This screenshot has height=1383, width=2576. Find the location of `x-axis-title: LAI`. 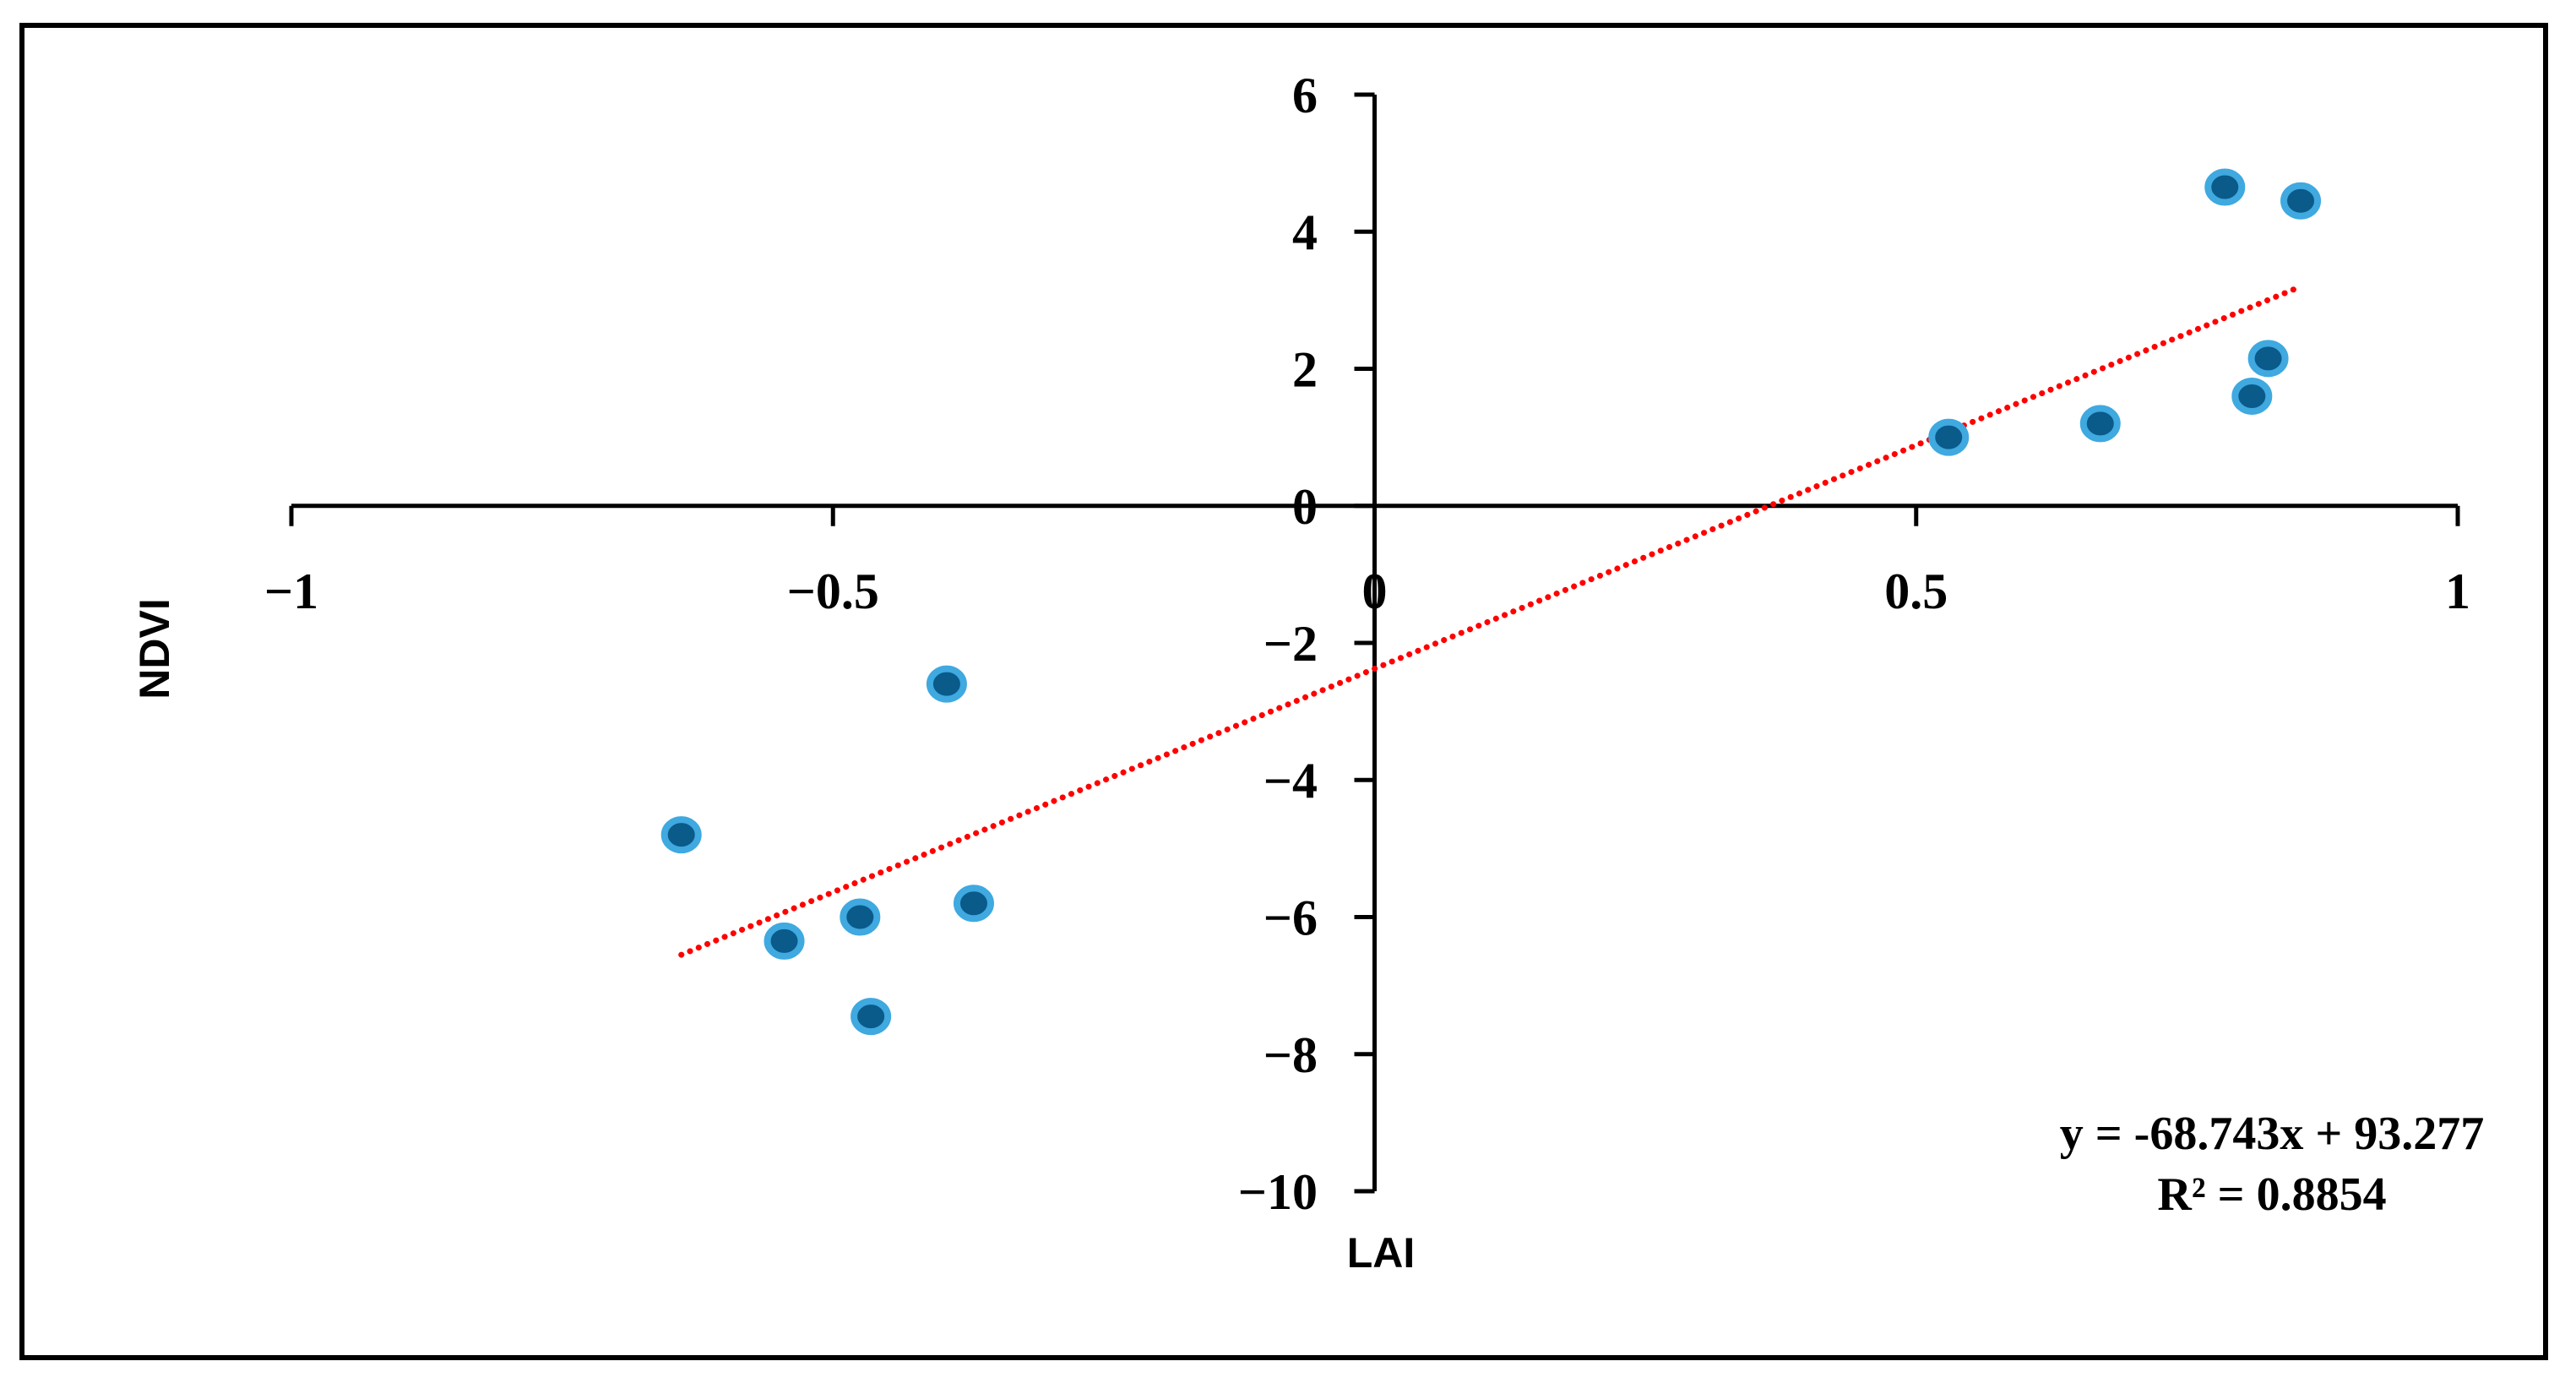

x-axis-title: LAI is located at coordinates (1381, 1253).